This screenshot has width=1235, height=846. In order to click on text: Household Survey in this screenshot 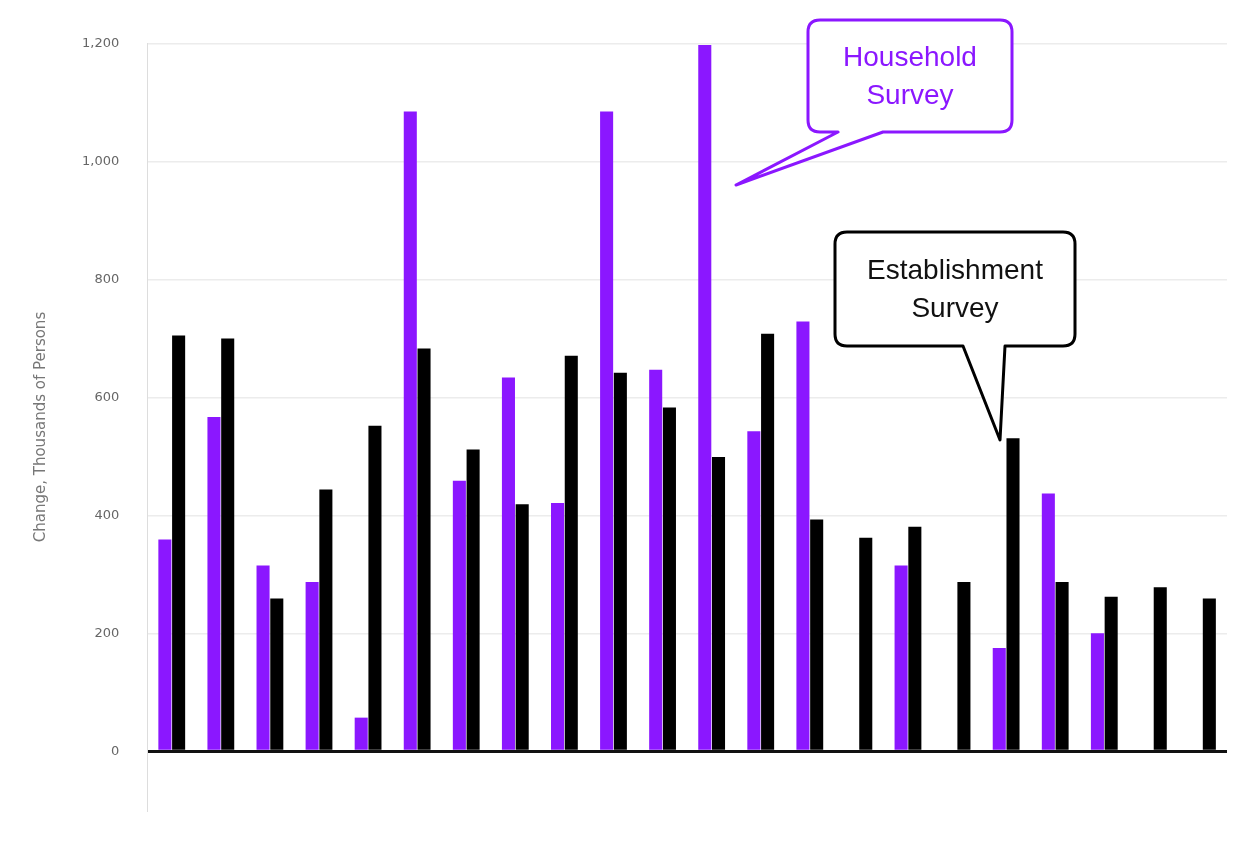, I will do `click(910, 76)`.